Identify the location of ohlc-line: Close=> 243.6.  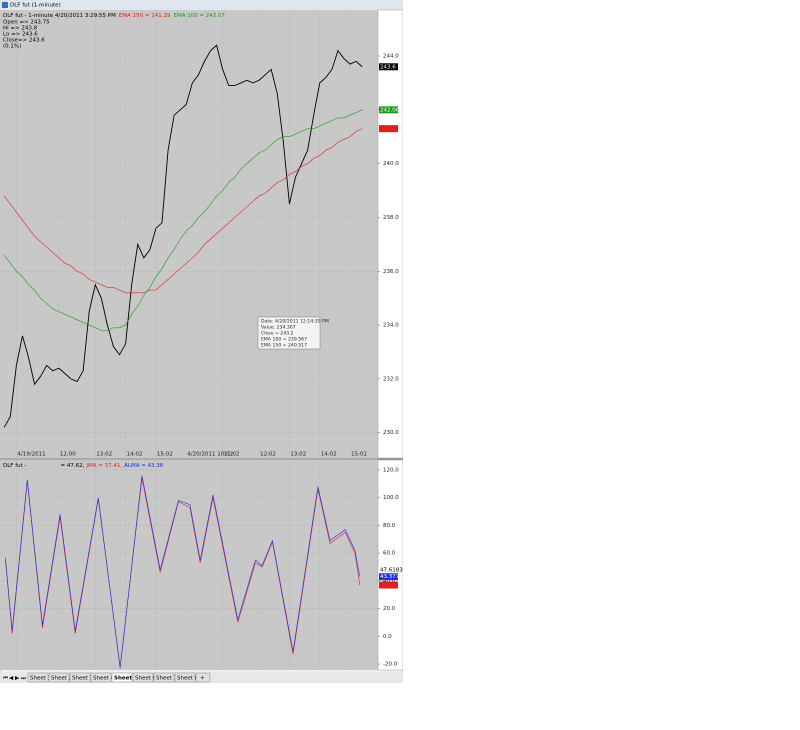
(24, 41).